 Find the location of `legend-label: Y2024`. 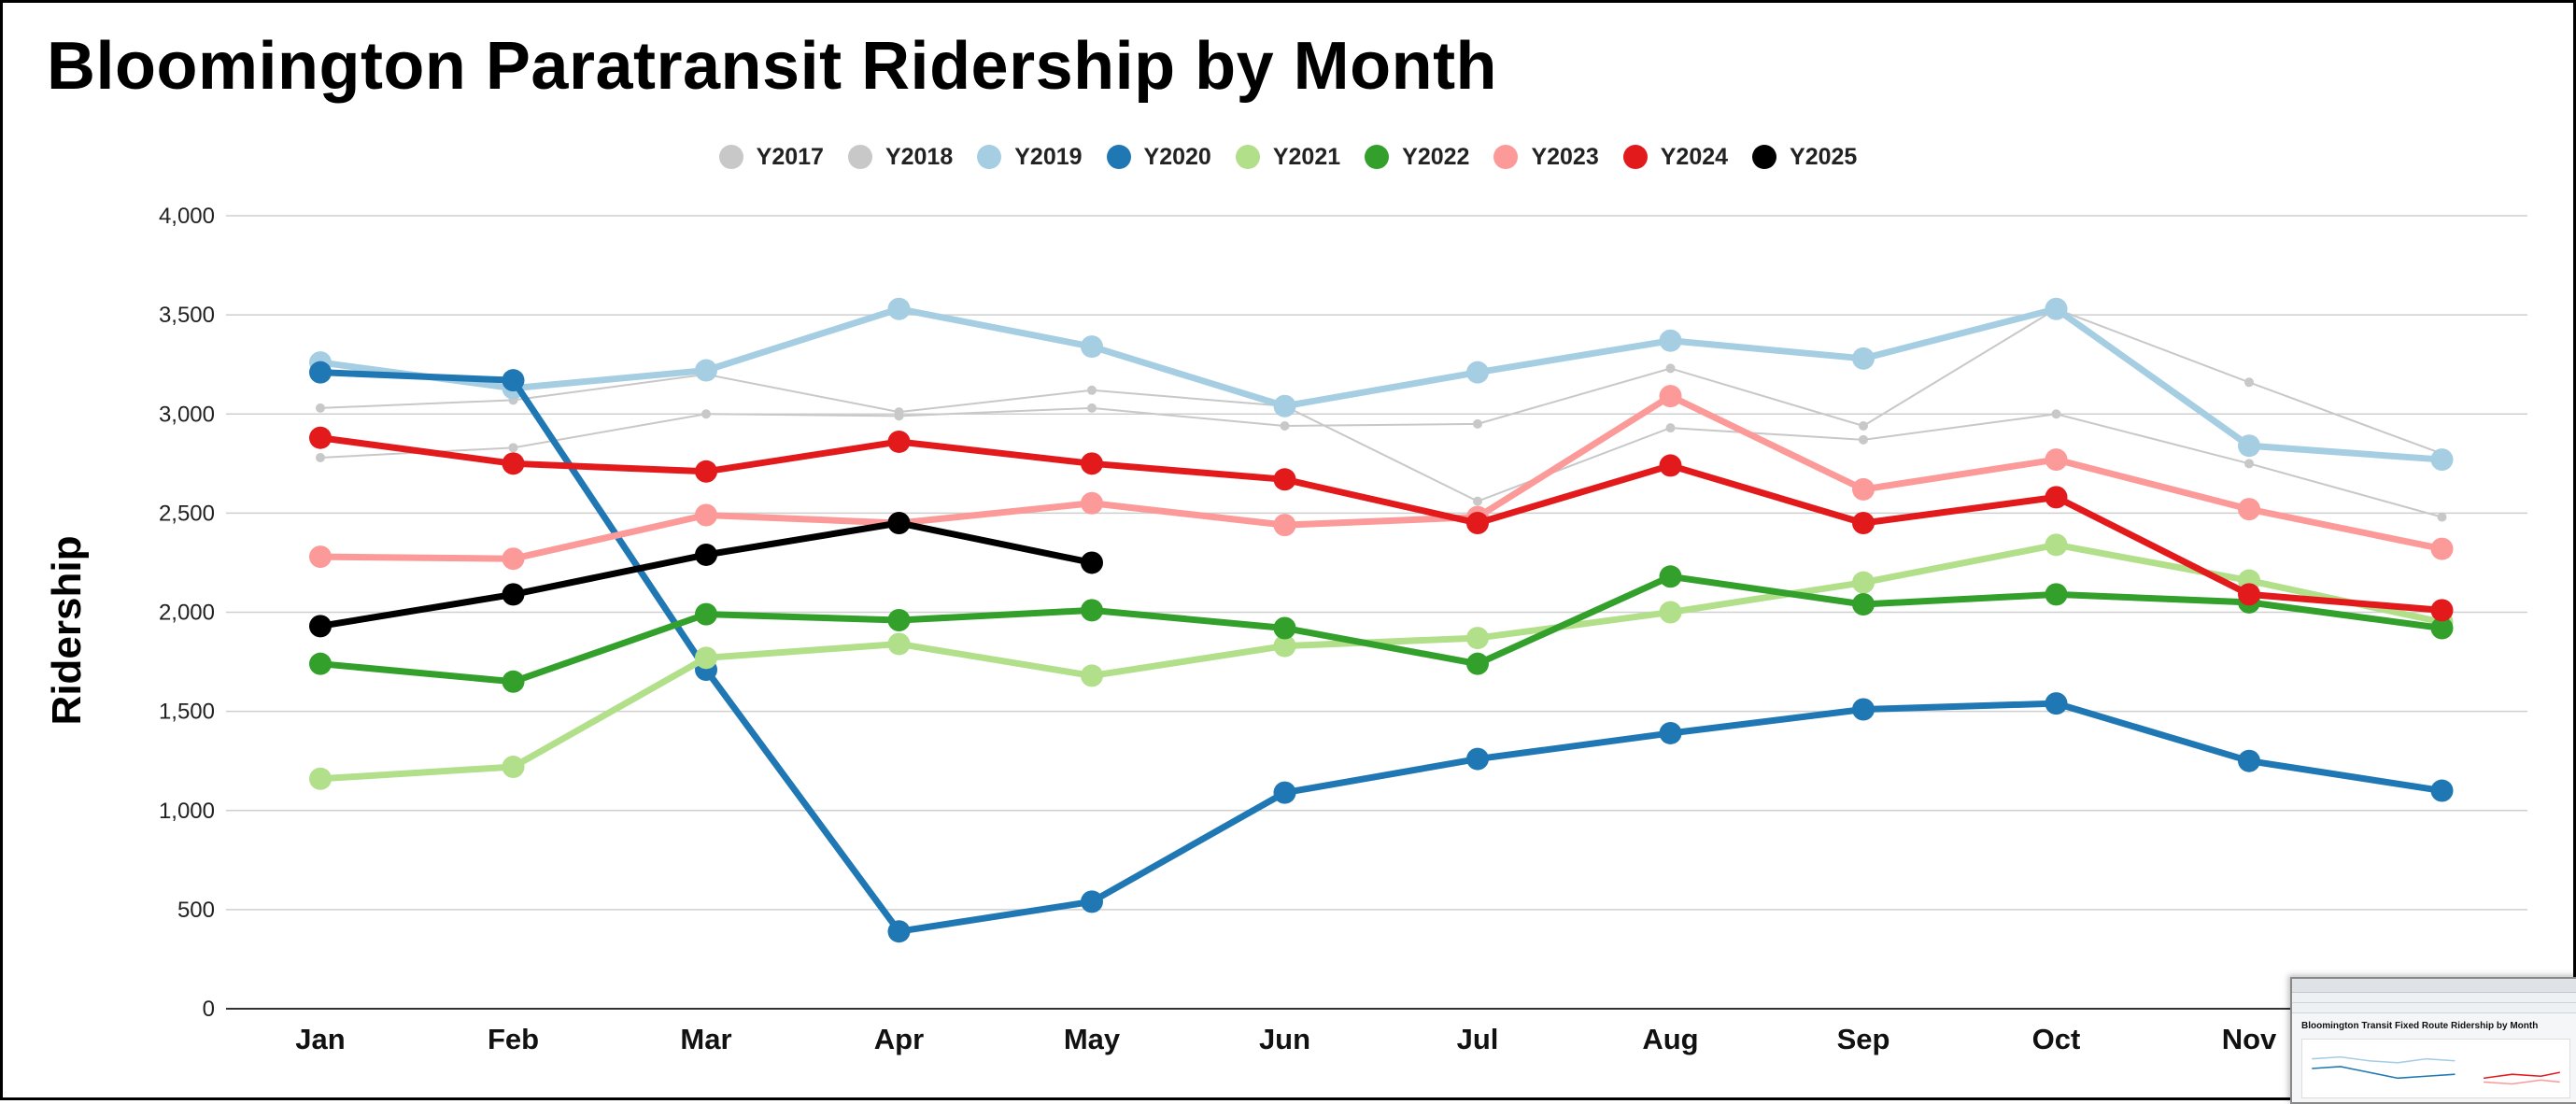

legend-label: Y2024 is located at coordinates (1694, 156).